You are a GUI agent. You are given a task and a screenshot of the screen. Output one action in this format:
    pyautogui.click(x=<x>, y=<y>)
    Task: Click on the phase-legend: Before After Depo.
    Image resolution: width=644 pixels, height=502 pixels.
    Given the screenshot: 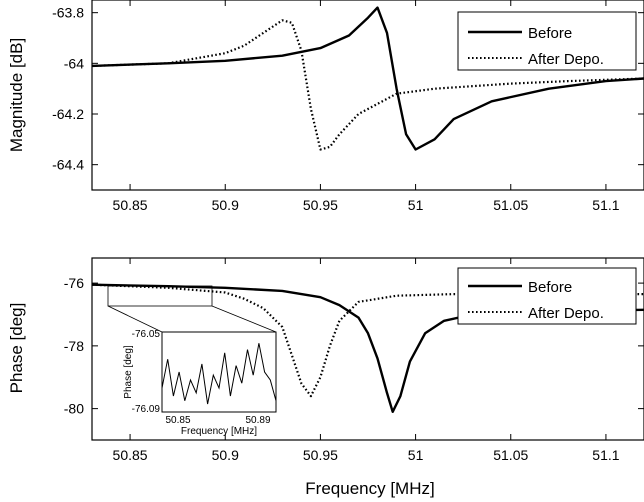 What is the action you would take?
    pyautogui.click(x=547, y=296)
    